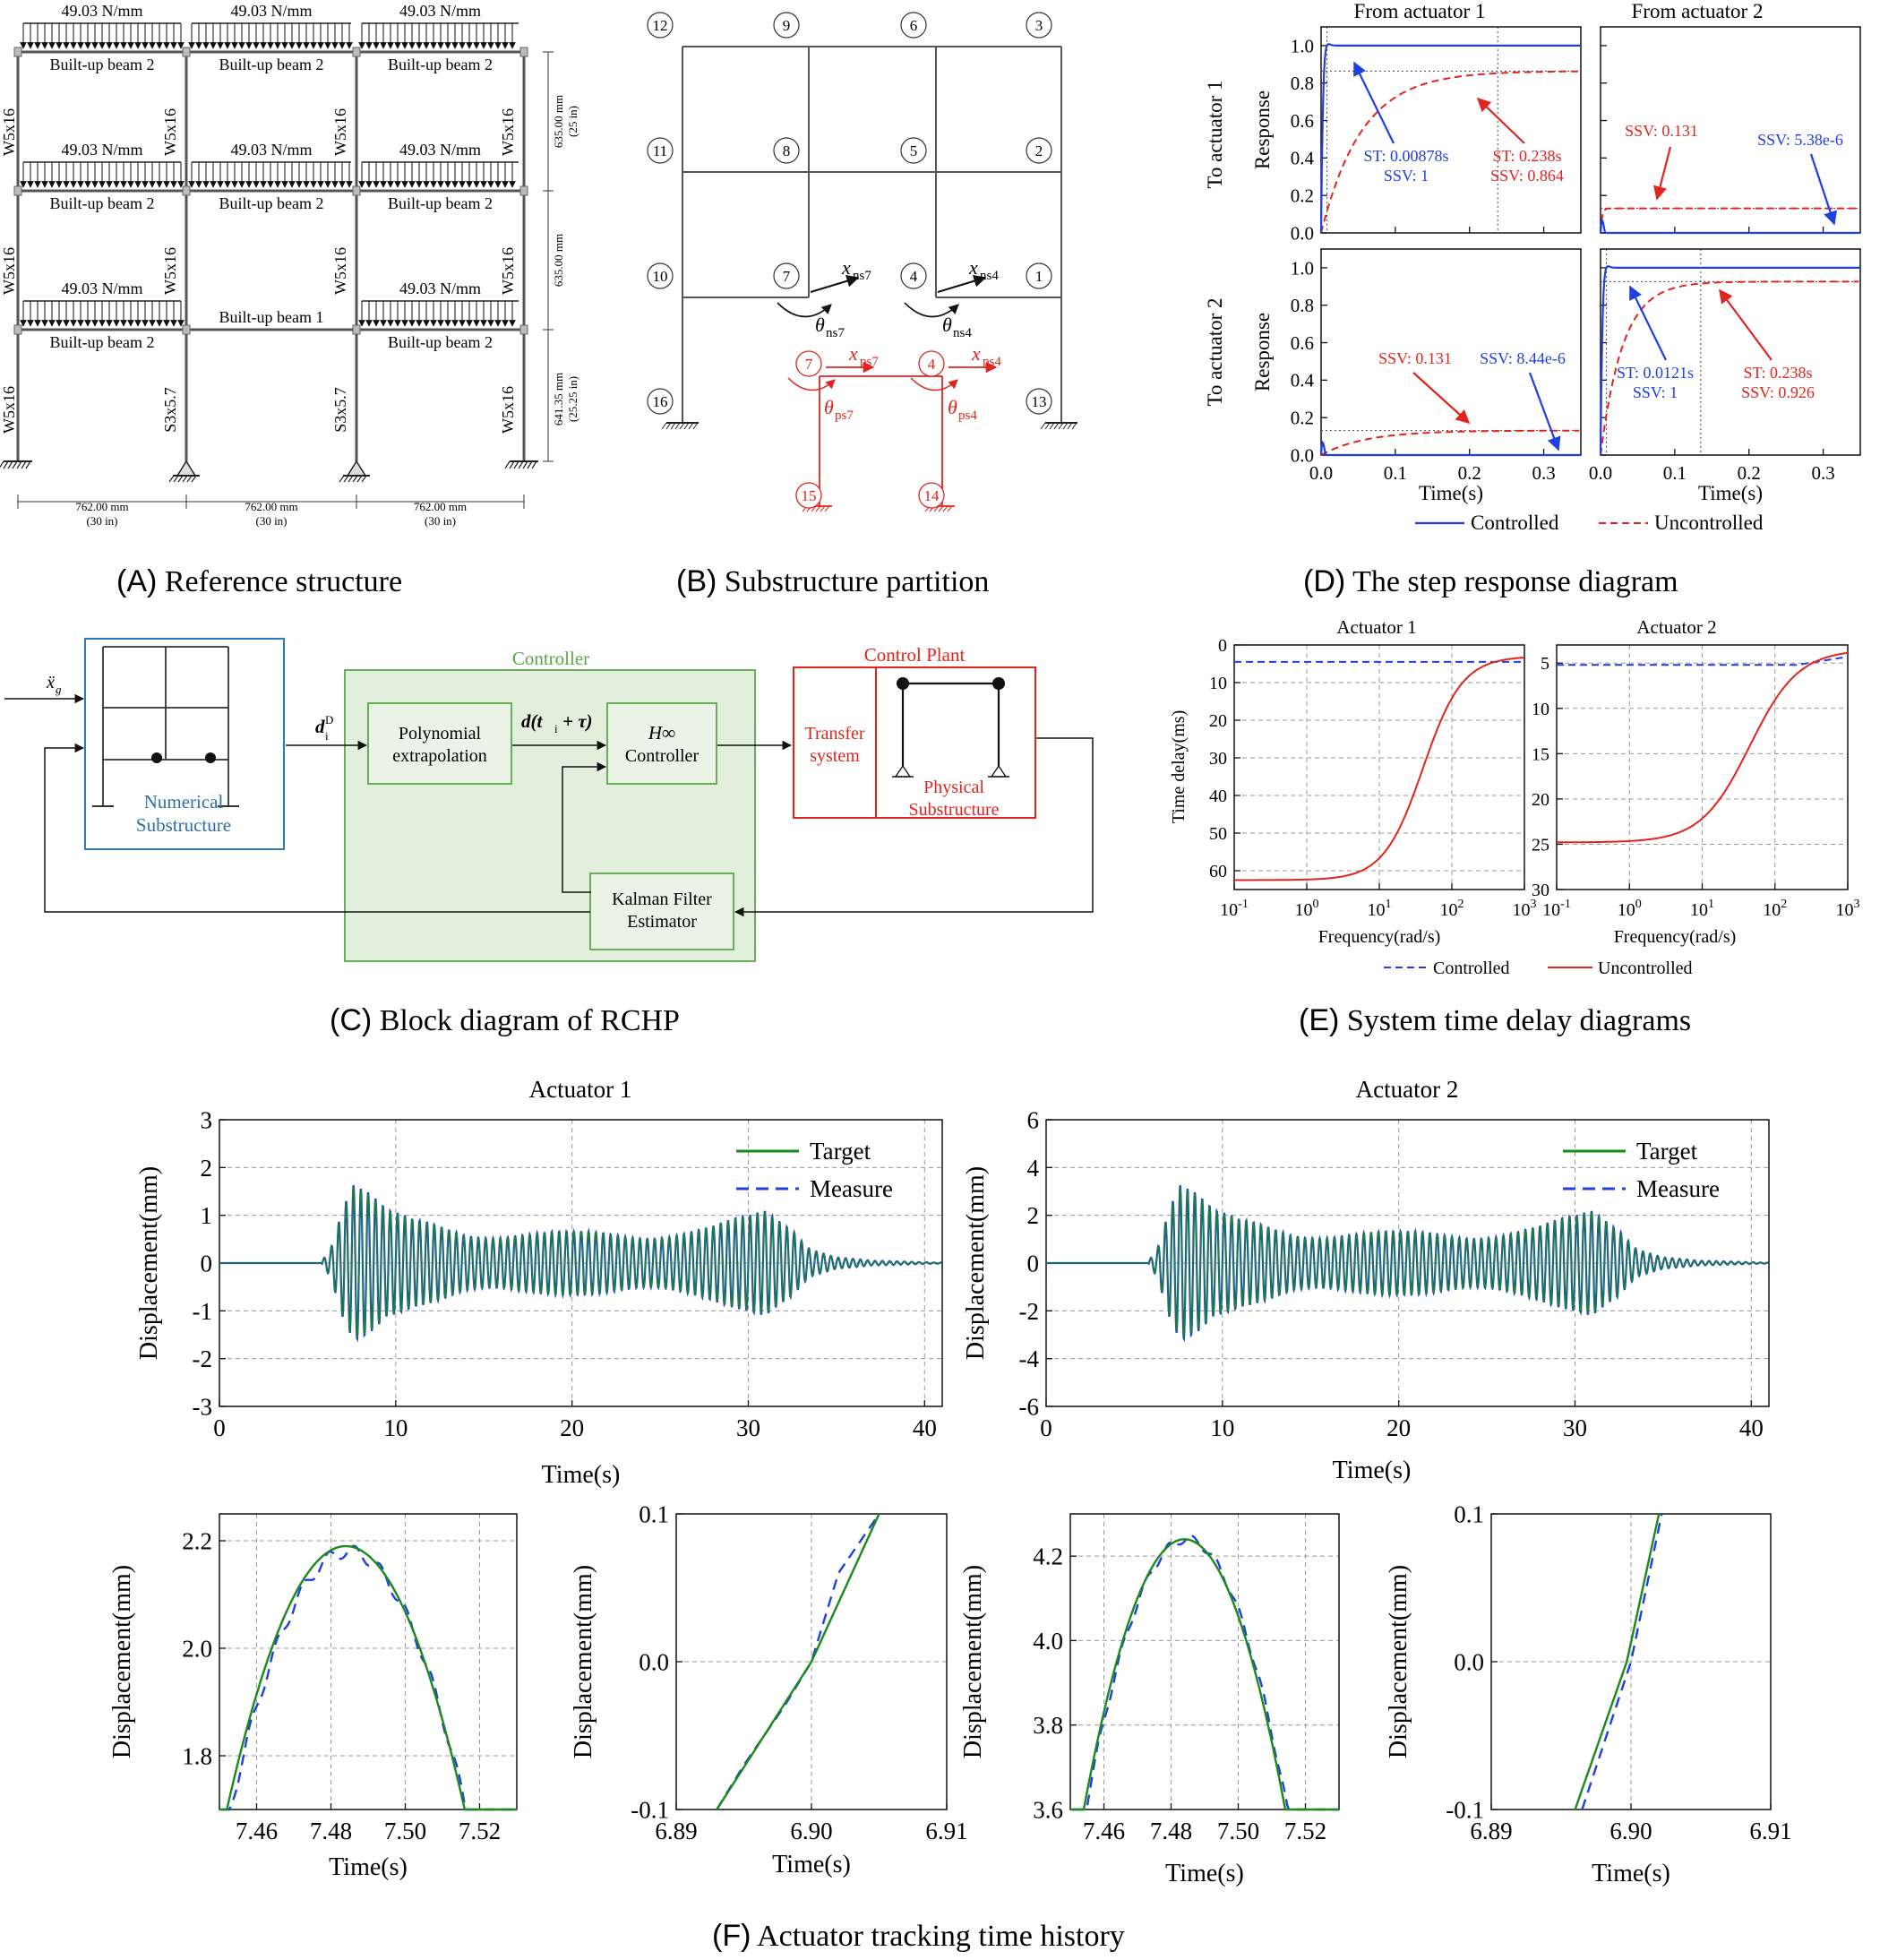 This screenshot has width=1897, height=1960. What do you see at coordinates (1321, 473) in the screenshot?
I see `x-tick-label: 0.0` at bounding box center [1321, 473].